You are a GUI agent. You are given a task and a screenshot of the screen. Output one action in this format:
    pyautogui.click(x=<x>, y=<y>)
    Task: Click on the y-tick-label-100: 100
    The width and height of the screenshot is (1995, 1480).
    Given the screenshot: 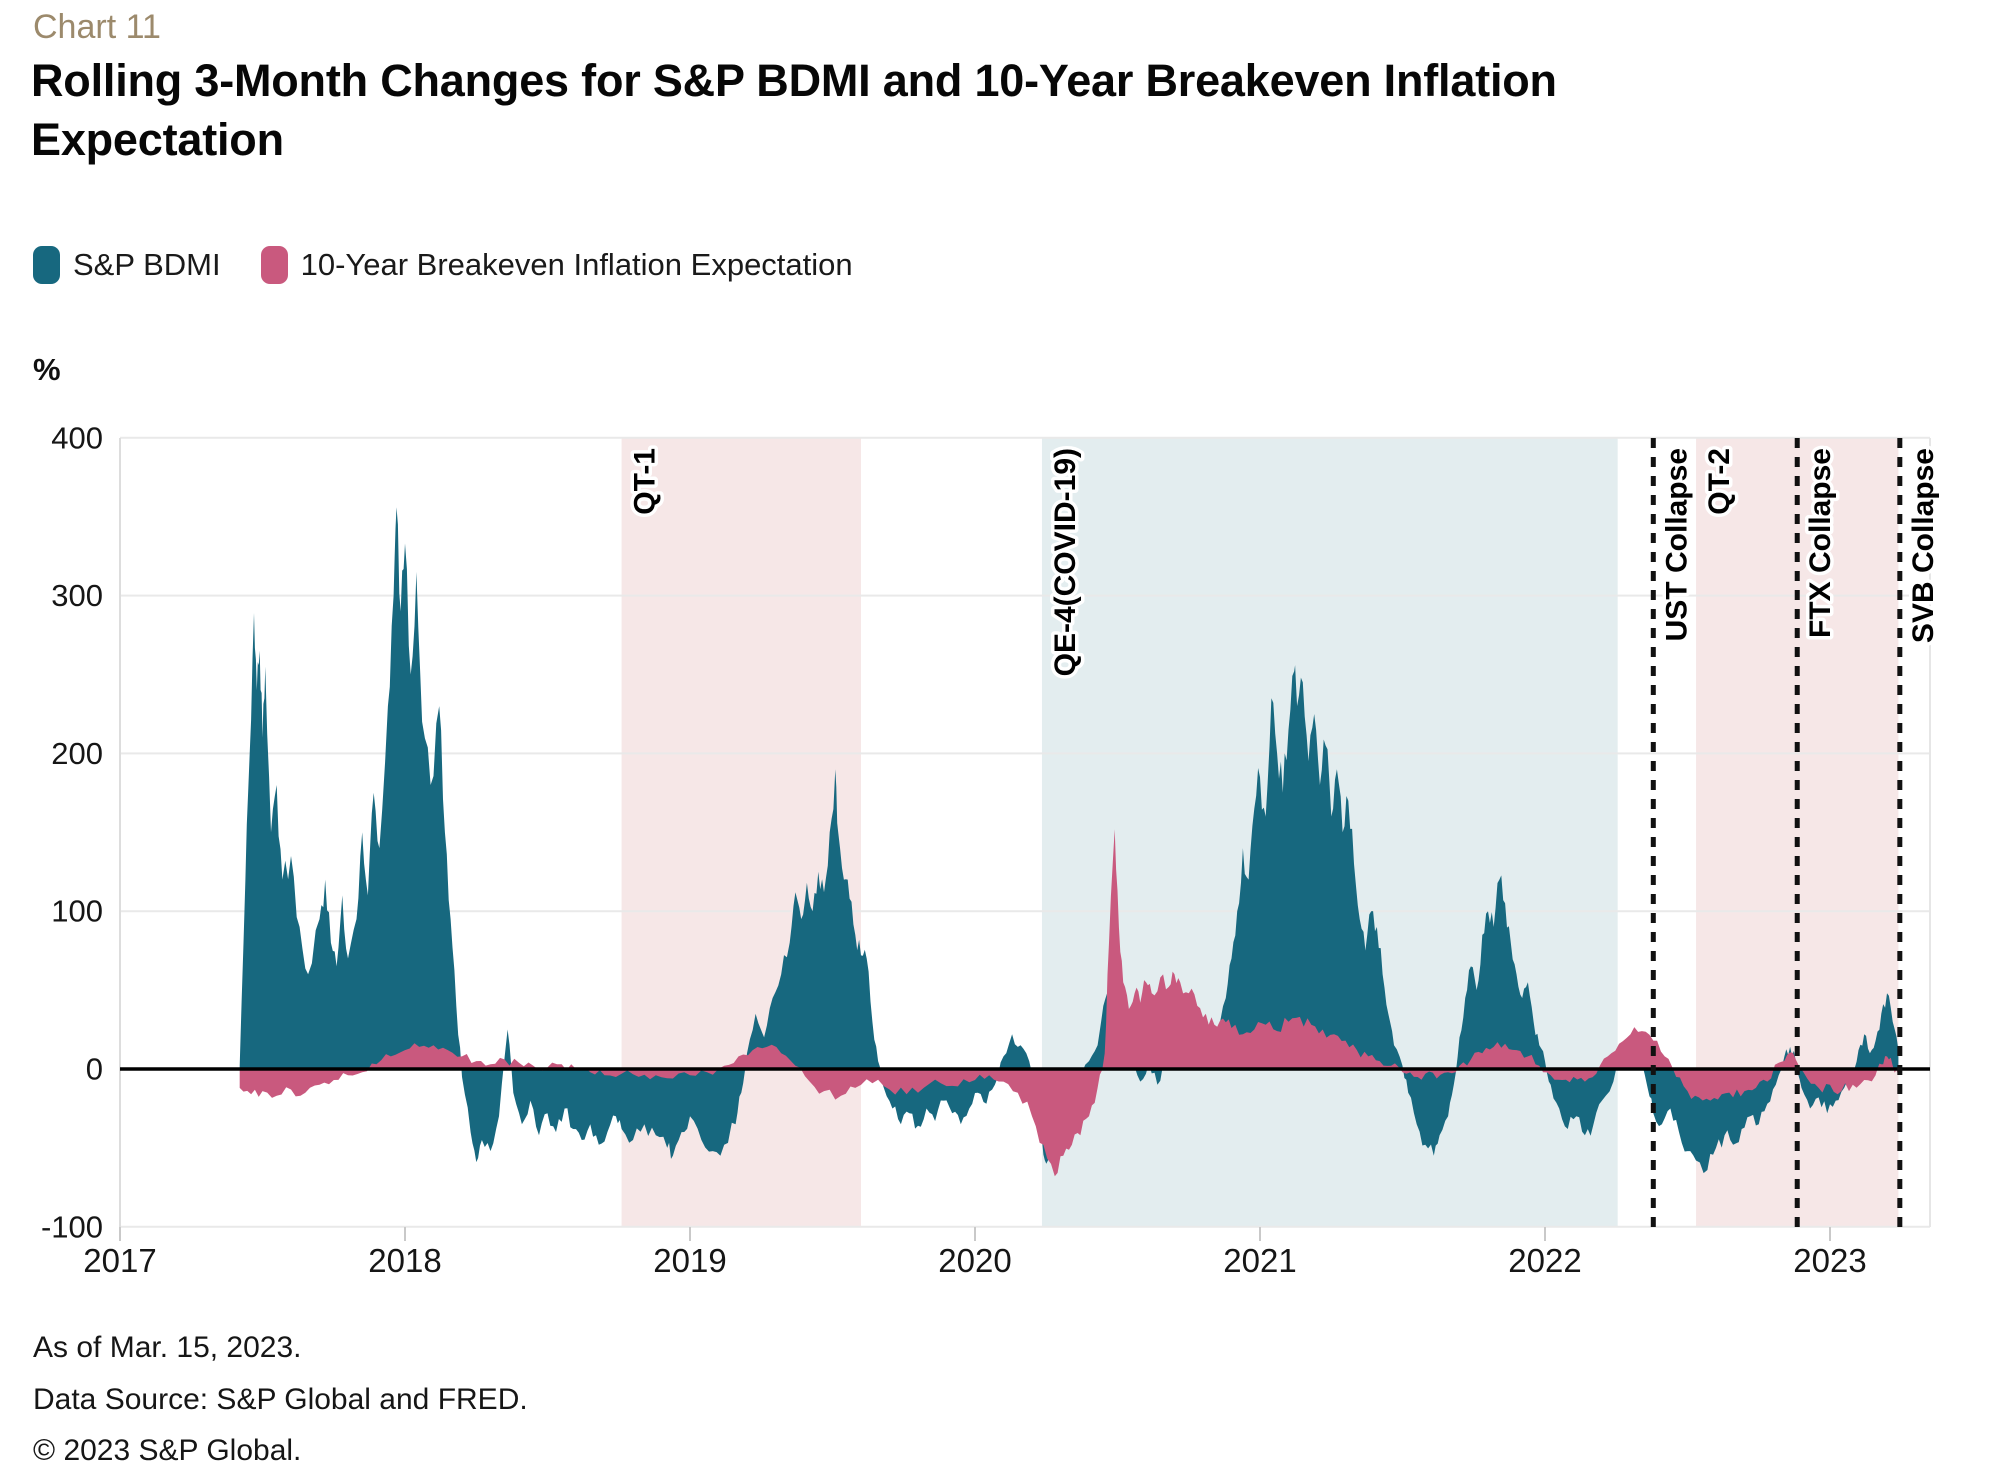 What is the action you would take?
    pyautogui.click(x=77, y=911)
    